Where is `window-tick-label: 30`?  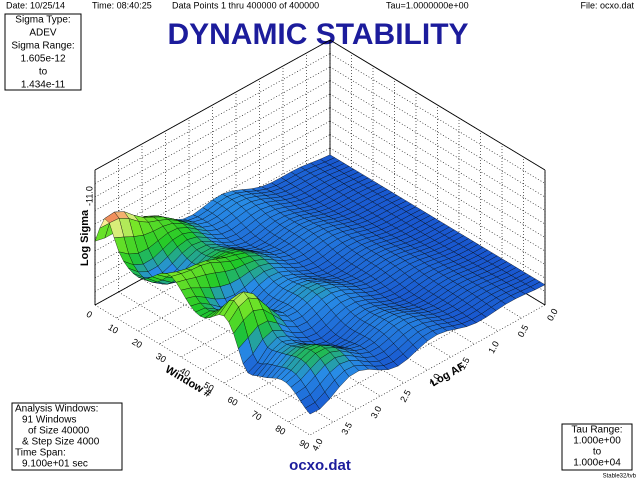
window-tick-label: 30 is located at coordinates (161, 358).